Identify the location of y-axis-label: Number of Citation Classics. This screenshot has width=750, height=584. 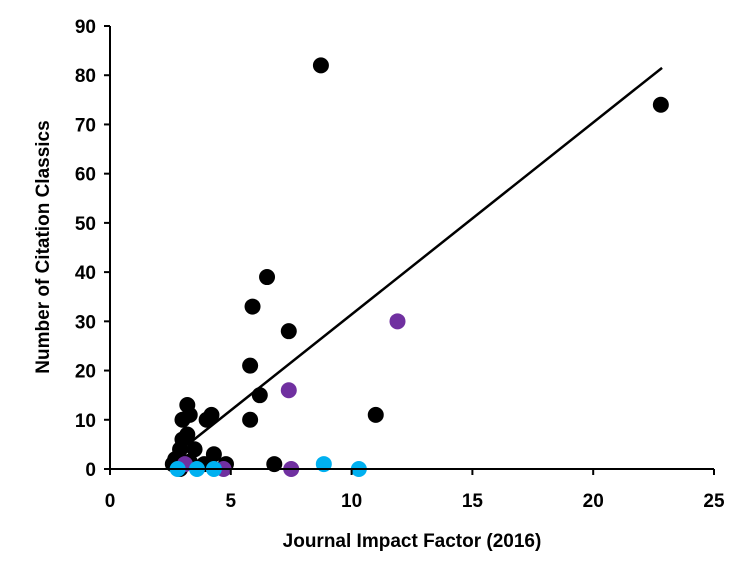
(43, 246).